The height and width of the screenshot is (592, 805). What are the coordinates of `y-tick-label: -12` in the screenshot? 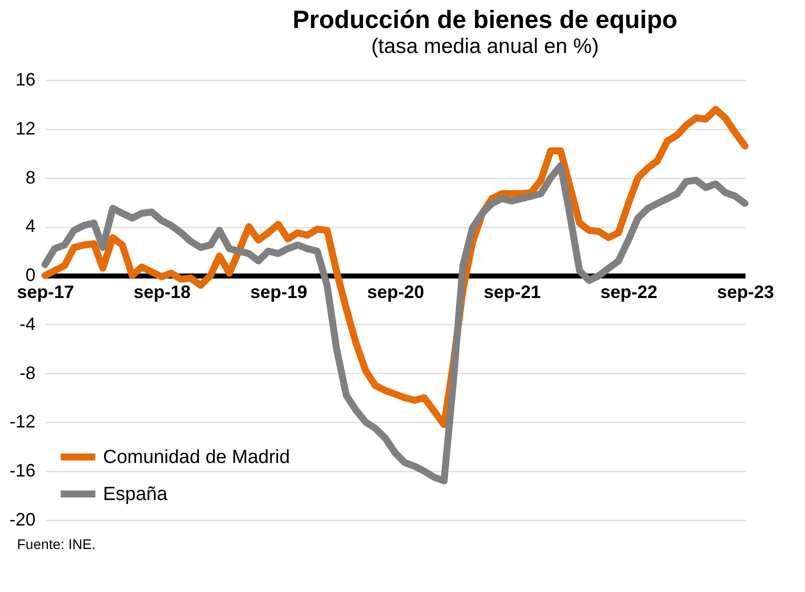 It's located at (22, 422).